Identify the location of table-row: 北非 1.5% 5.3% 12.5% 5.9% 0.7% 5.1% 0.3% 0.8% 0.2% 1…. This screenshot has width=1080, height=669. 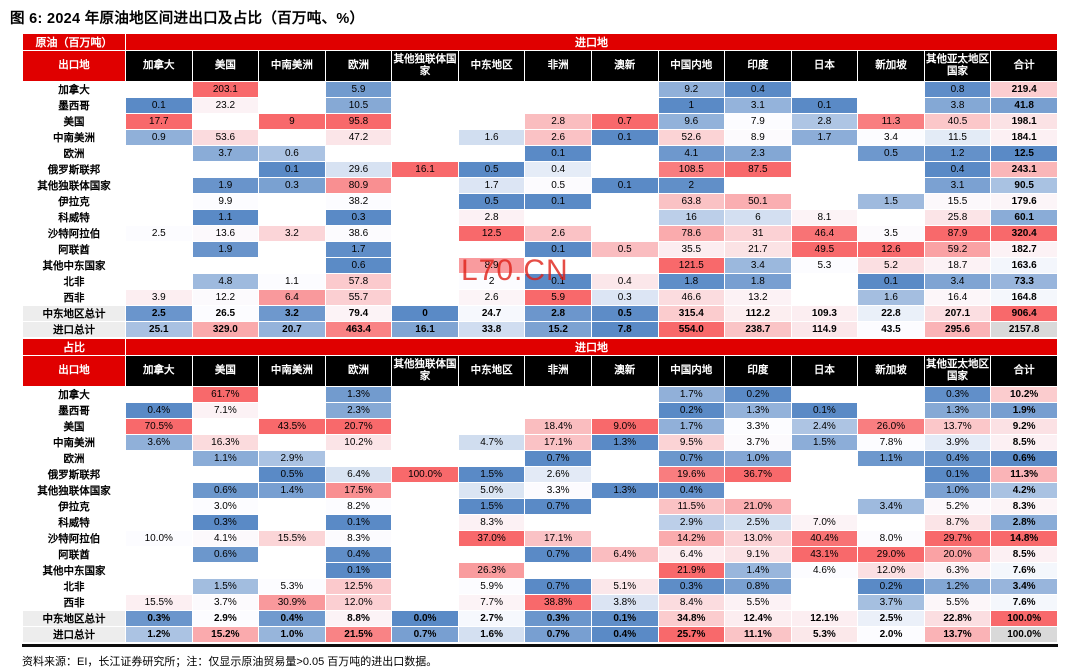
(540, 586).